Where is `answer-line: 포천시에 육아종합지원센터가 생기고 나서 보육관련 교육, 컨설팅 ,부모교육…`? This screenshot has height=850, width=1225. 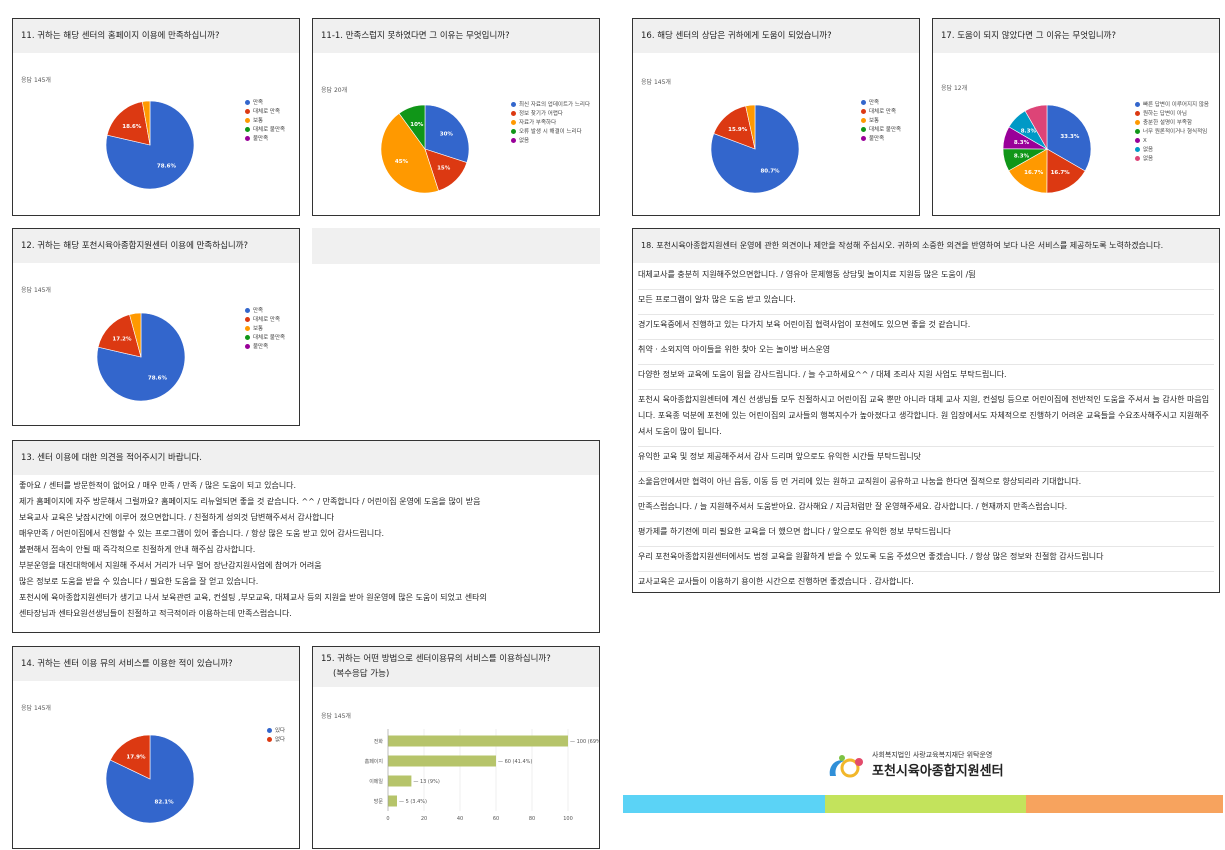
answer-line: 포천시에 육아종합지원센터가 생기고 나서 보육관련 교육, 컨설팅 ,부모교육… is located at coordinates (253, 597).